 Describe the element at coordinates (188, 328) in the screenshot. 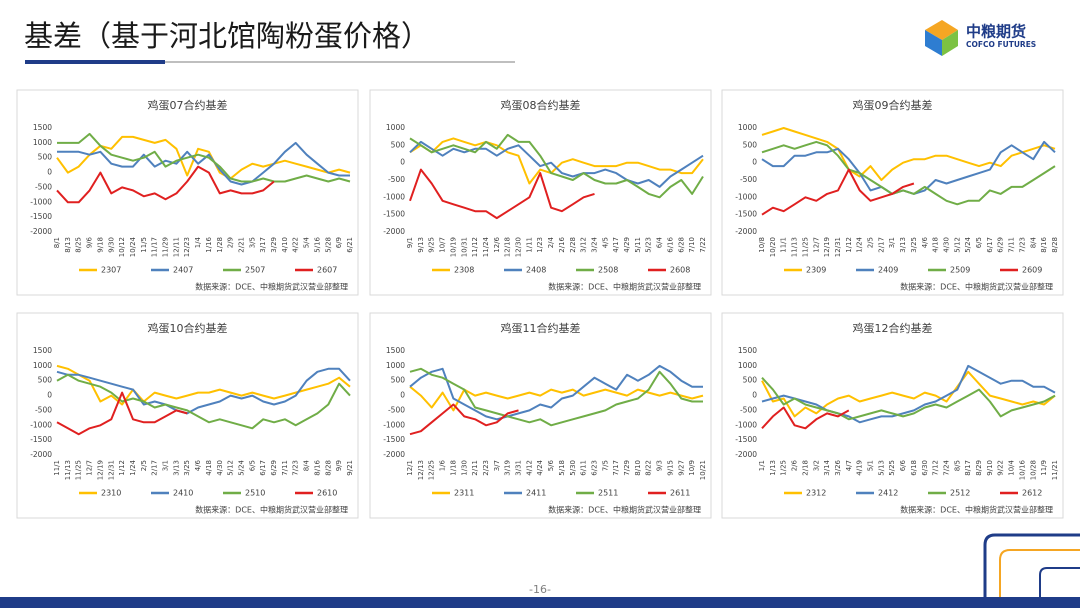

I see `chart-title: 鸡蛋10合约基差` at that location.